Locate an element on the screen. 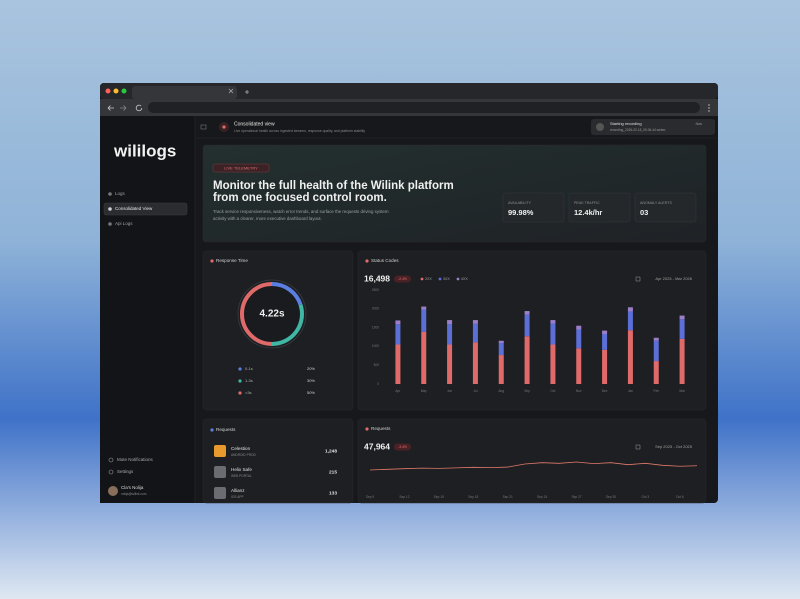 This screenshot has height=599, width=800. item-name: Celestion is located at coordinates (241, 448).